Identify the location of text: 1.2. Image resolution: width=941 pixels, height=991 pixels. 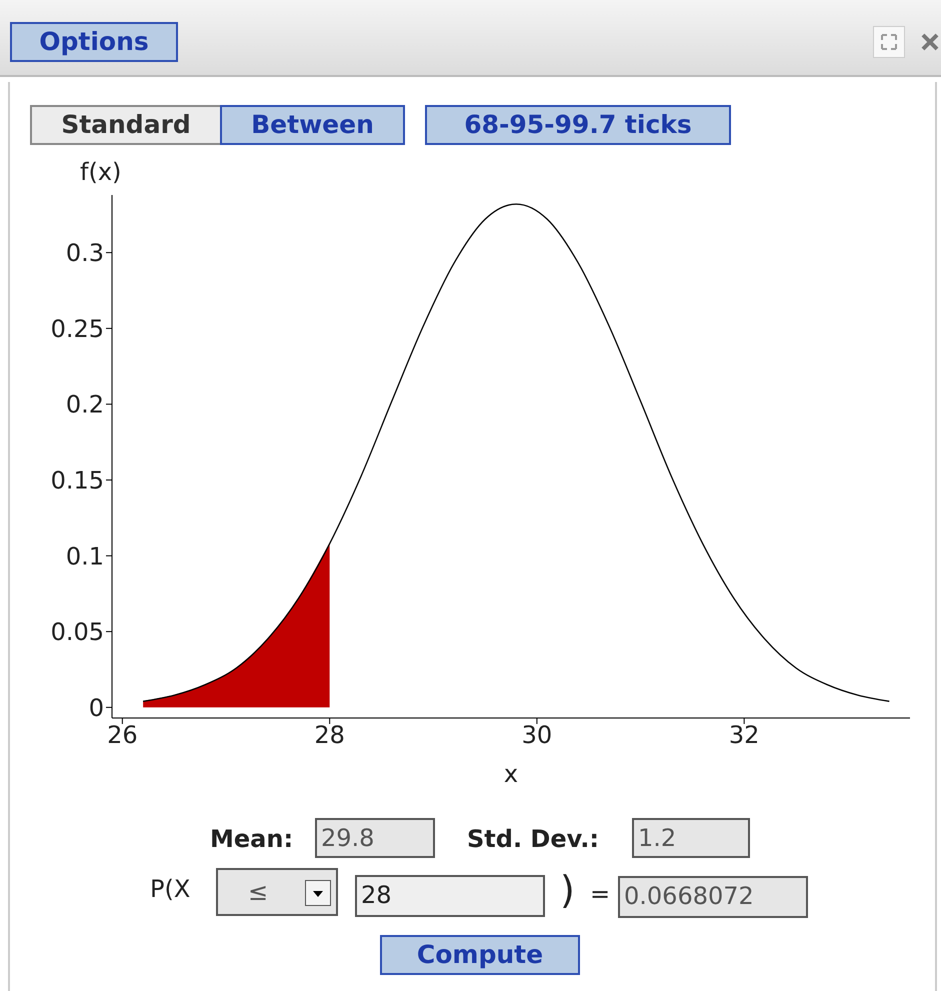
(691, 838).